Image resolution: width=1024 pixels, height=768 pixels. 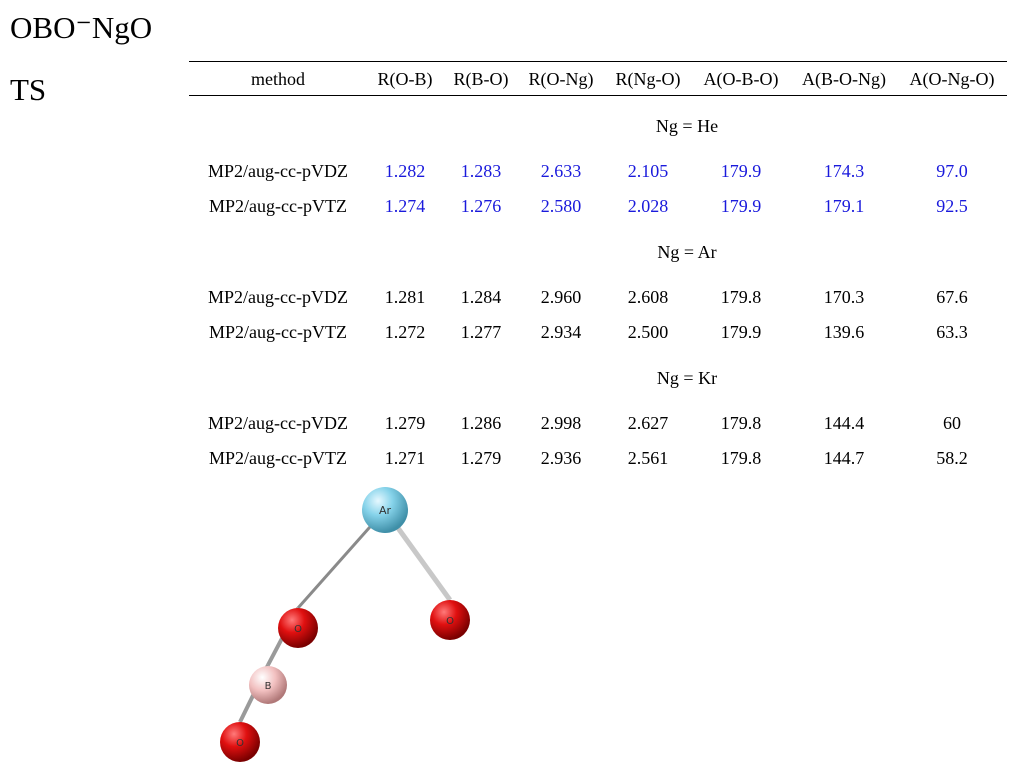 What do you see at coordinates (687, 126) in the screenshot?
I see `group-label: Ng = He` at bounding box center [687, 126].